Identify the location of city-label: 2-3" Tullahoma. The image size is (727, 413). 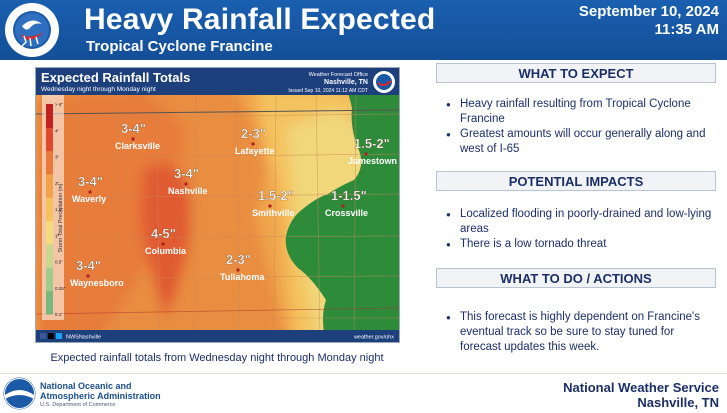
(242, 267).